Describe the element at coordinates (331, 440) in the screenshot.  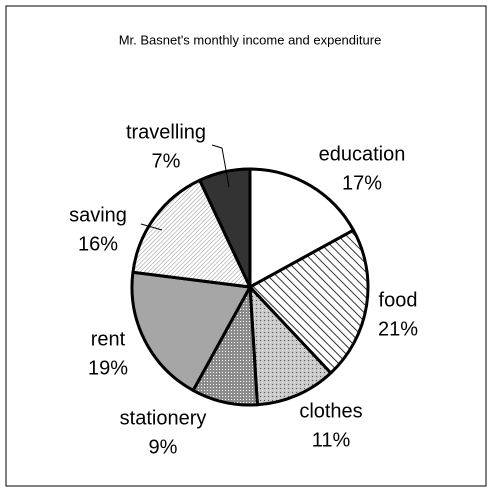
I see `slice-value-label: 11%` at that location.